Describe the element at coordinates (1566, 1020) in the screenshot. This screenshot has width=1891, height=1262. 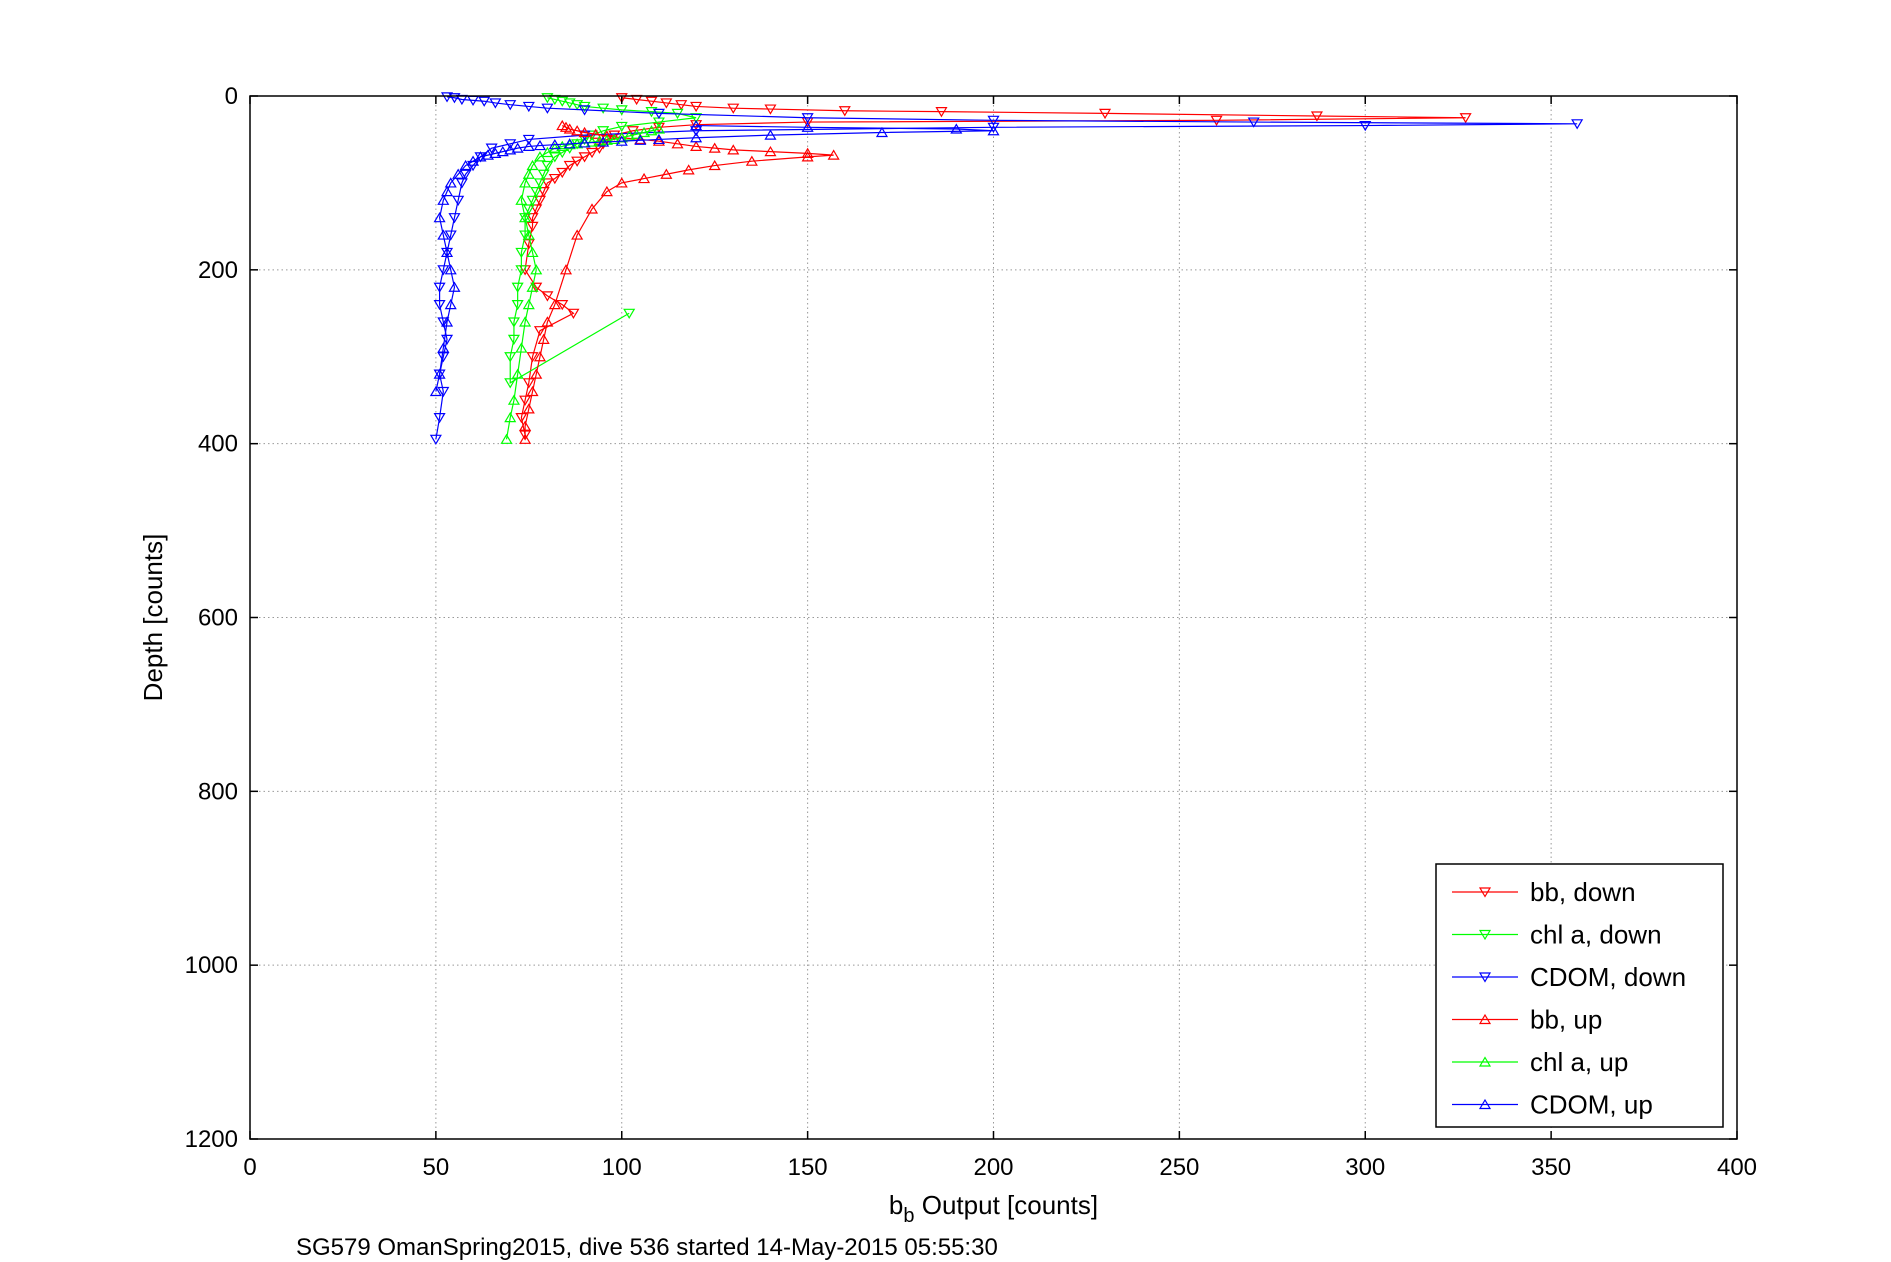
I see `legend-label: bb, up` at that location.